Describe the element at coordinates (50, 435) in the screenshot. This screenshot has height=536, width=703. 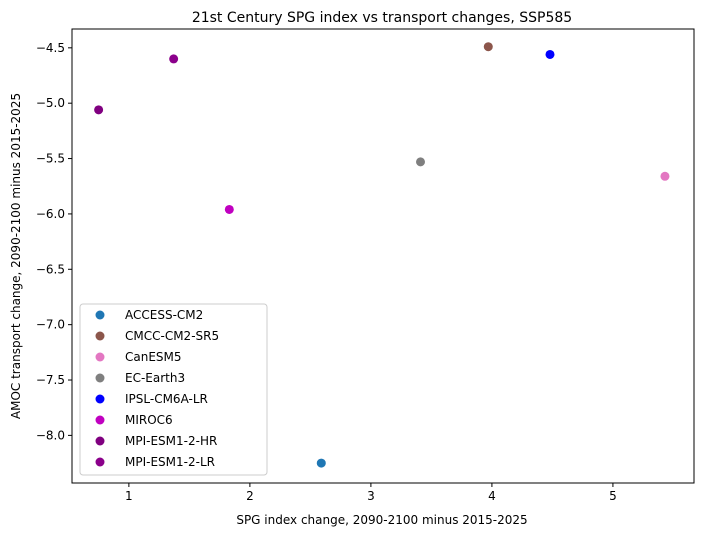
I see `y-tick-label: −8.0` at that location.